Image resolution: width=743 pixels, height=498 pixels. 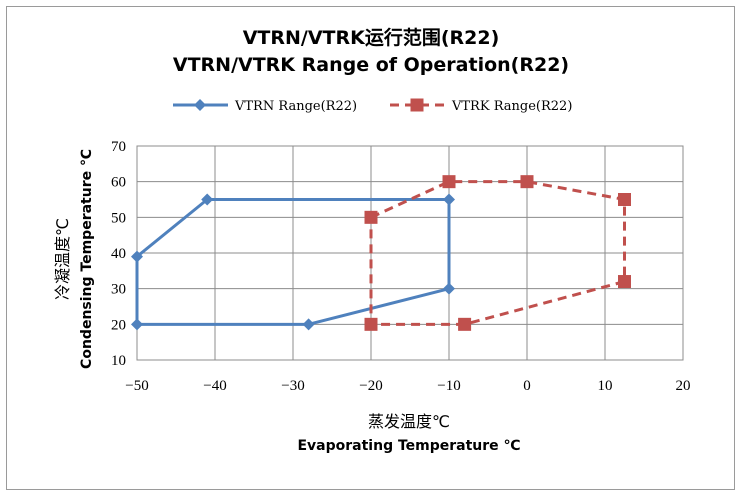 I want to click on legend-label-2: VTRK Range(R22), so click(x=511, y=106).